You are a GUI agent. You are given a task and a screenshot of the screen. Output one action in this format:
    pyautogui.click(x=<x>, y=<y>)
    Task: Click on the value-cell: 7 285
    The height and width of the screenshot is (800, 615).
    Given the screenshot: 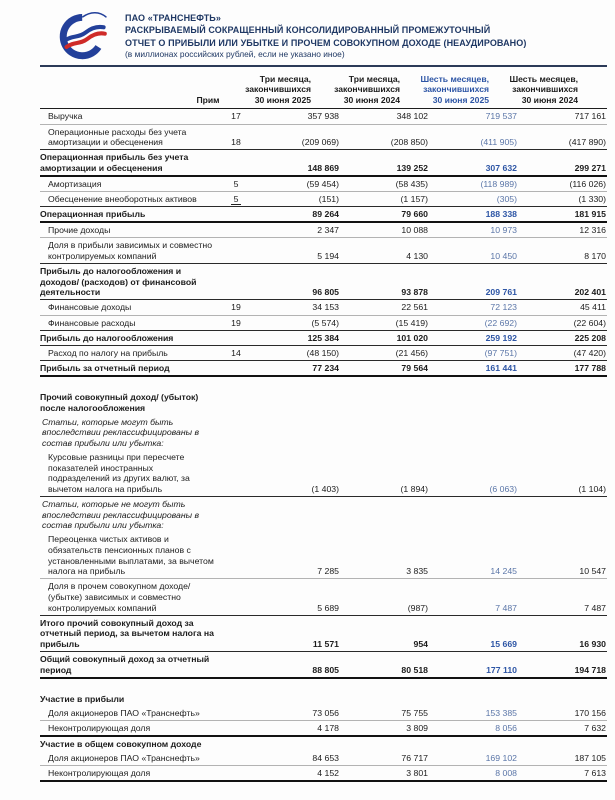 What is the action you would take?
    pyautogui.click(x=328, y=571)
    